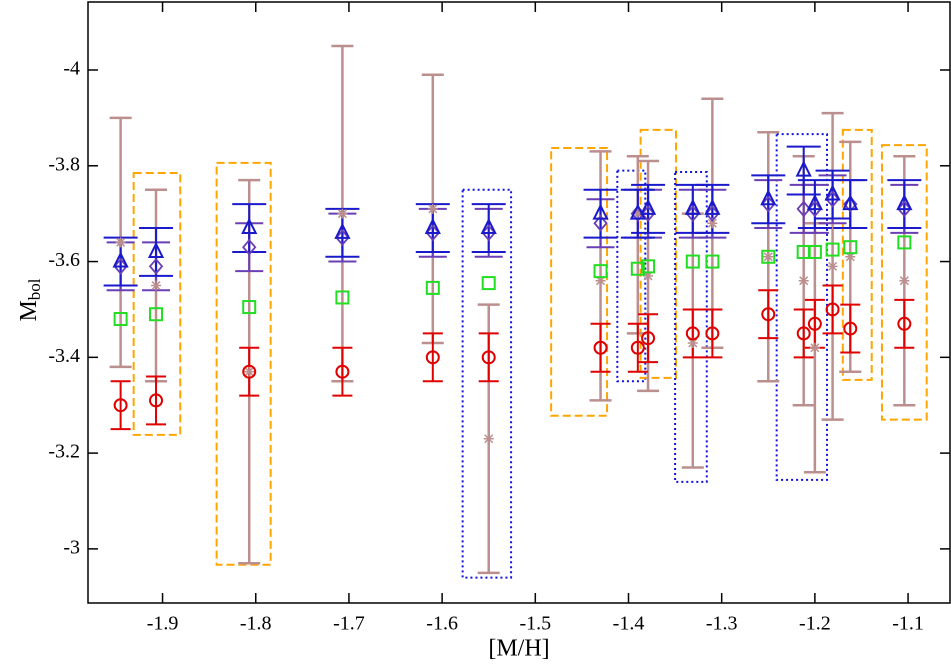 The image size is (951, 664). I want to click on x-tick-label: -1.9, so click(163, 624).